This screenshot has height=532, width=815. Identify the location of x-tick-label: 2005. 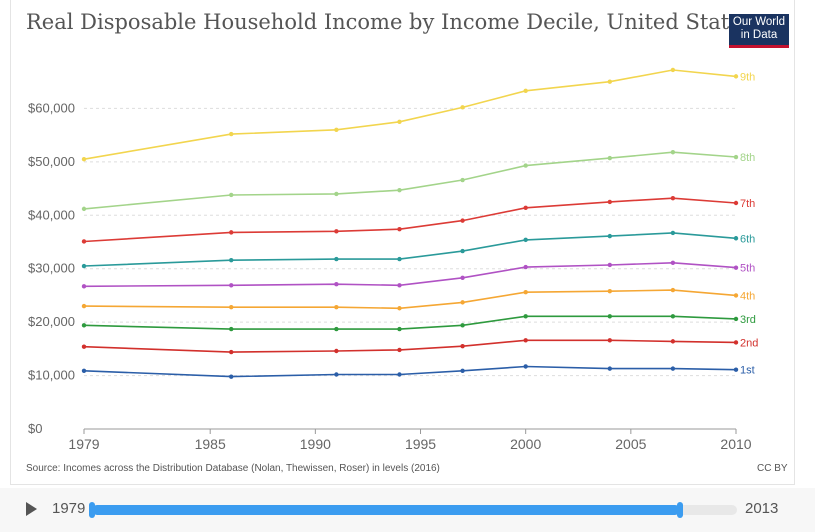
(630, 444).